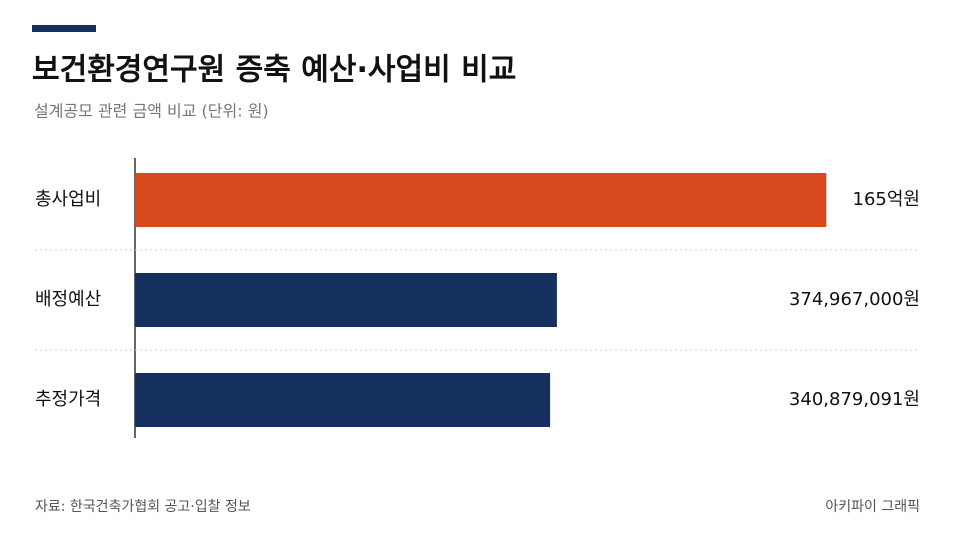 The width and height of the screenshot is (960, 540). I want to click on category-label: 총사업비, so click(68, 199).